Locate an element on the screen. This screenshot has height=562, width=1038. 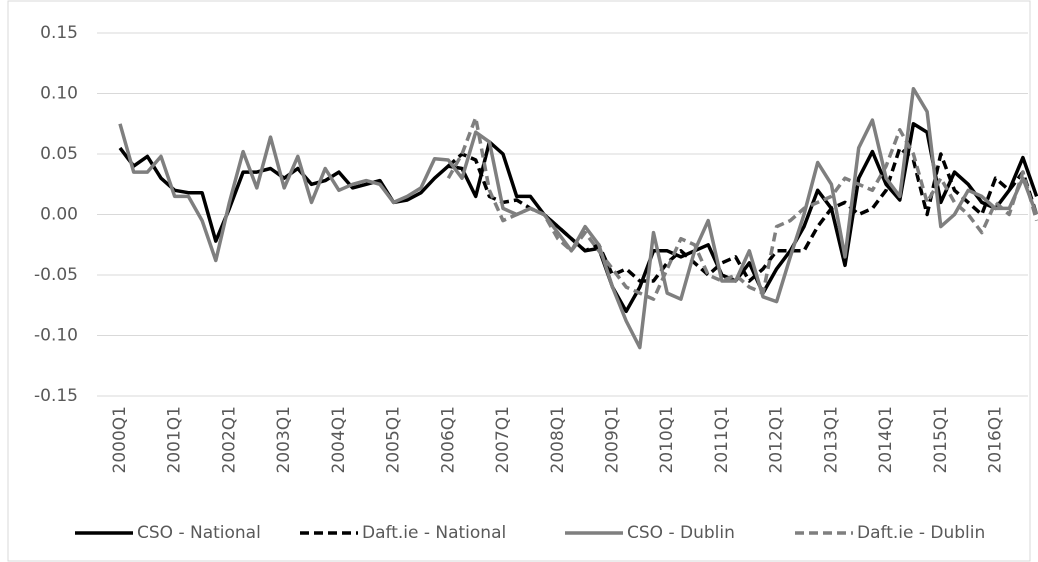
x-tick-label: 2009Q1 is located at coordinates (612, 439).